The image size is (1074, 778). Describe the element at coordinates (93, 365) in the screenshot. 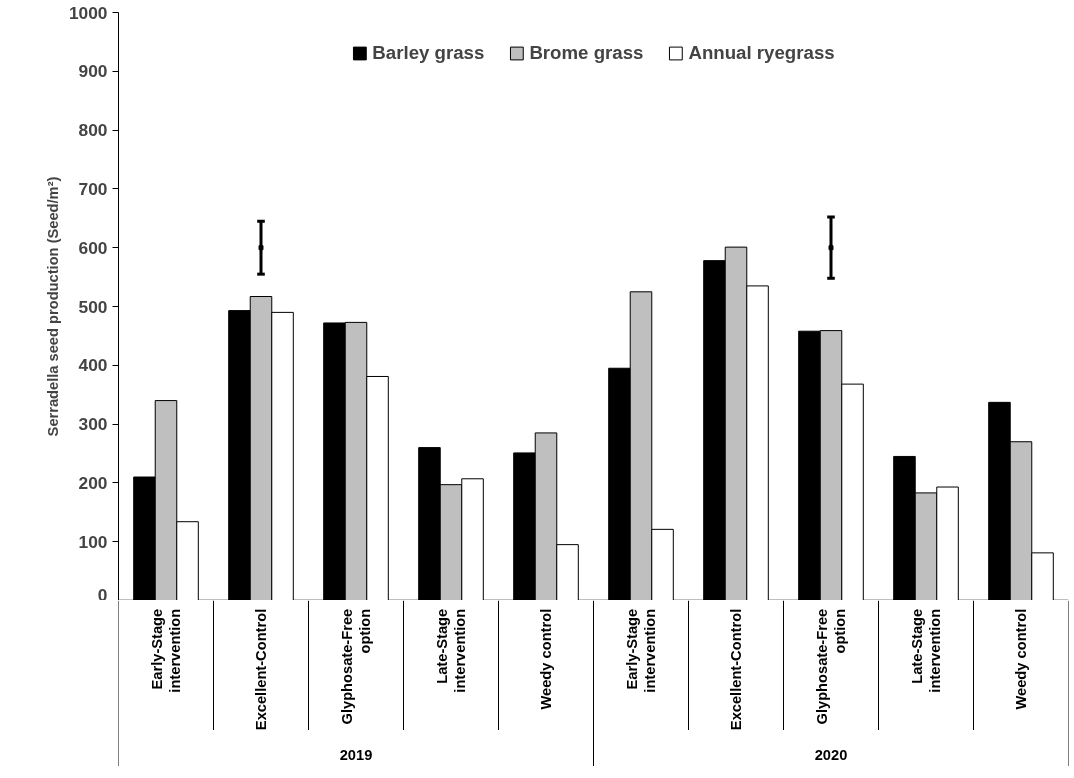

I see `y-tick-label: 400` at that location.